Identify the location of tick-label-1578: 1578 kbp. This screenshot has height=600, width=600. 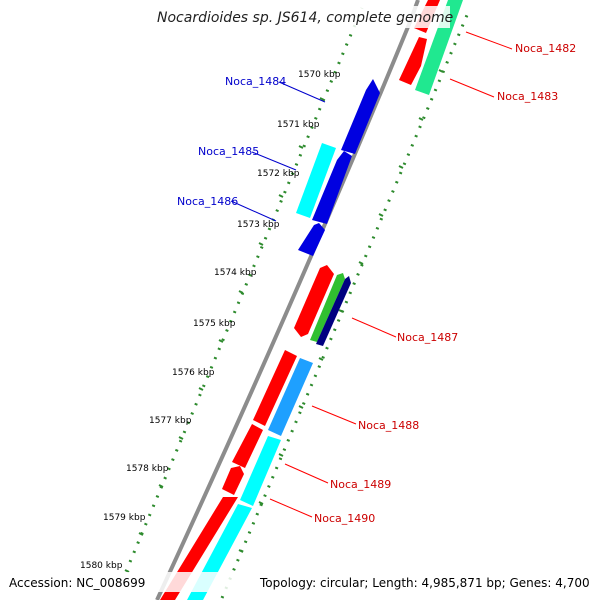
(147, 469).